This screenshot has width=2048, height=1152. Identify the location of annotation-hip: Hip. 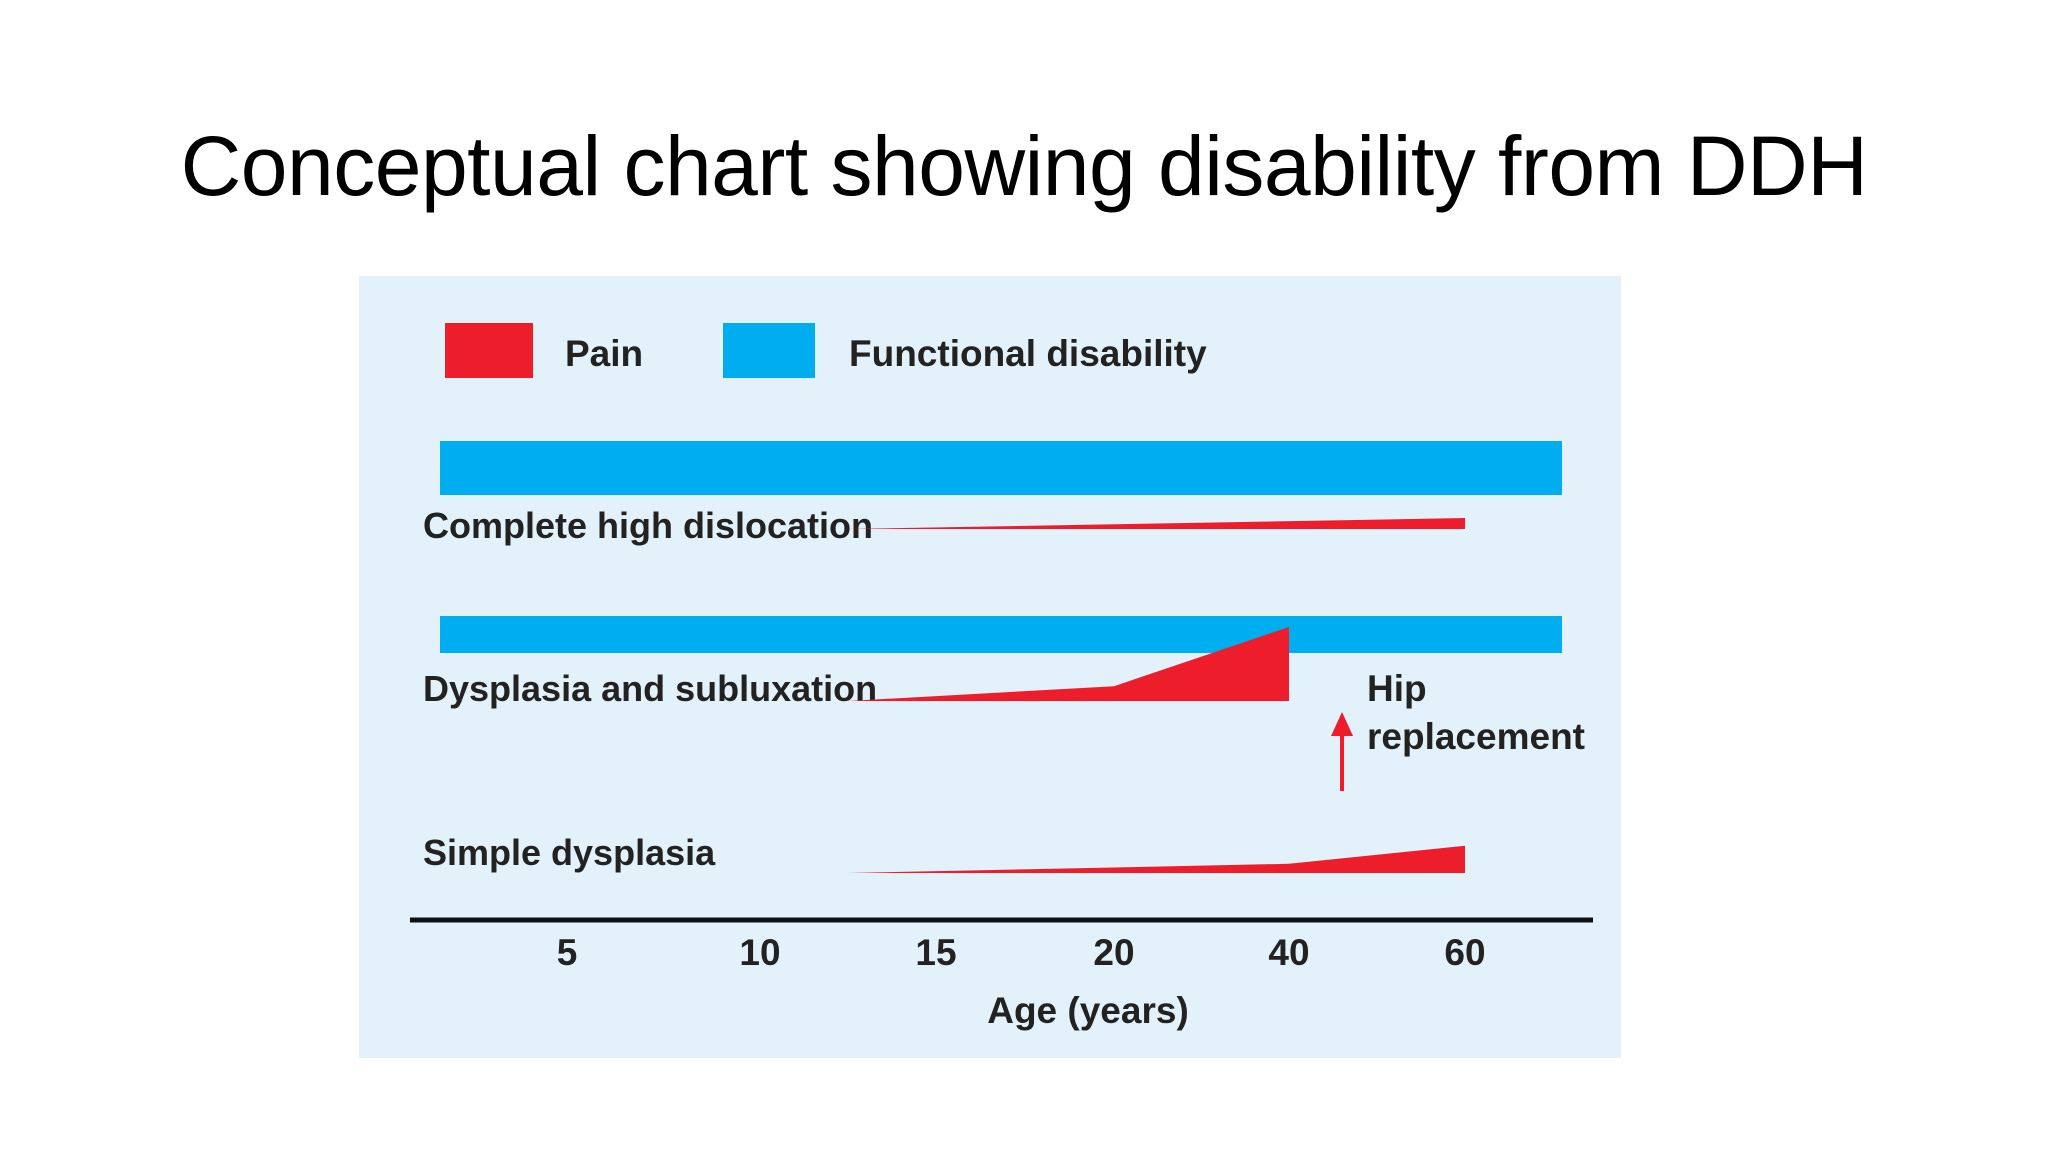
(1397, 688).